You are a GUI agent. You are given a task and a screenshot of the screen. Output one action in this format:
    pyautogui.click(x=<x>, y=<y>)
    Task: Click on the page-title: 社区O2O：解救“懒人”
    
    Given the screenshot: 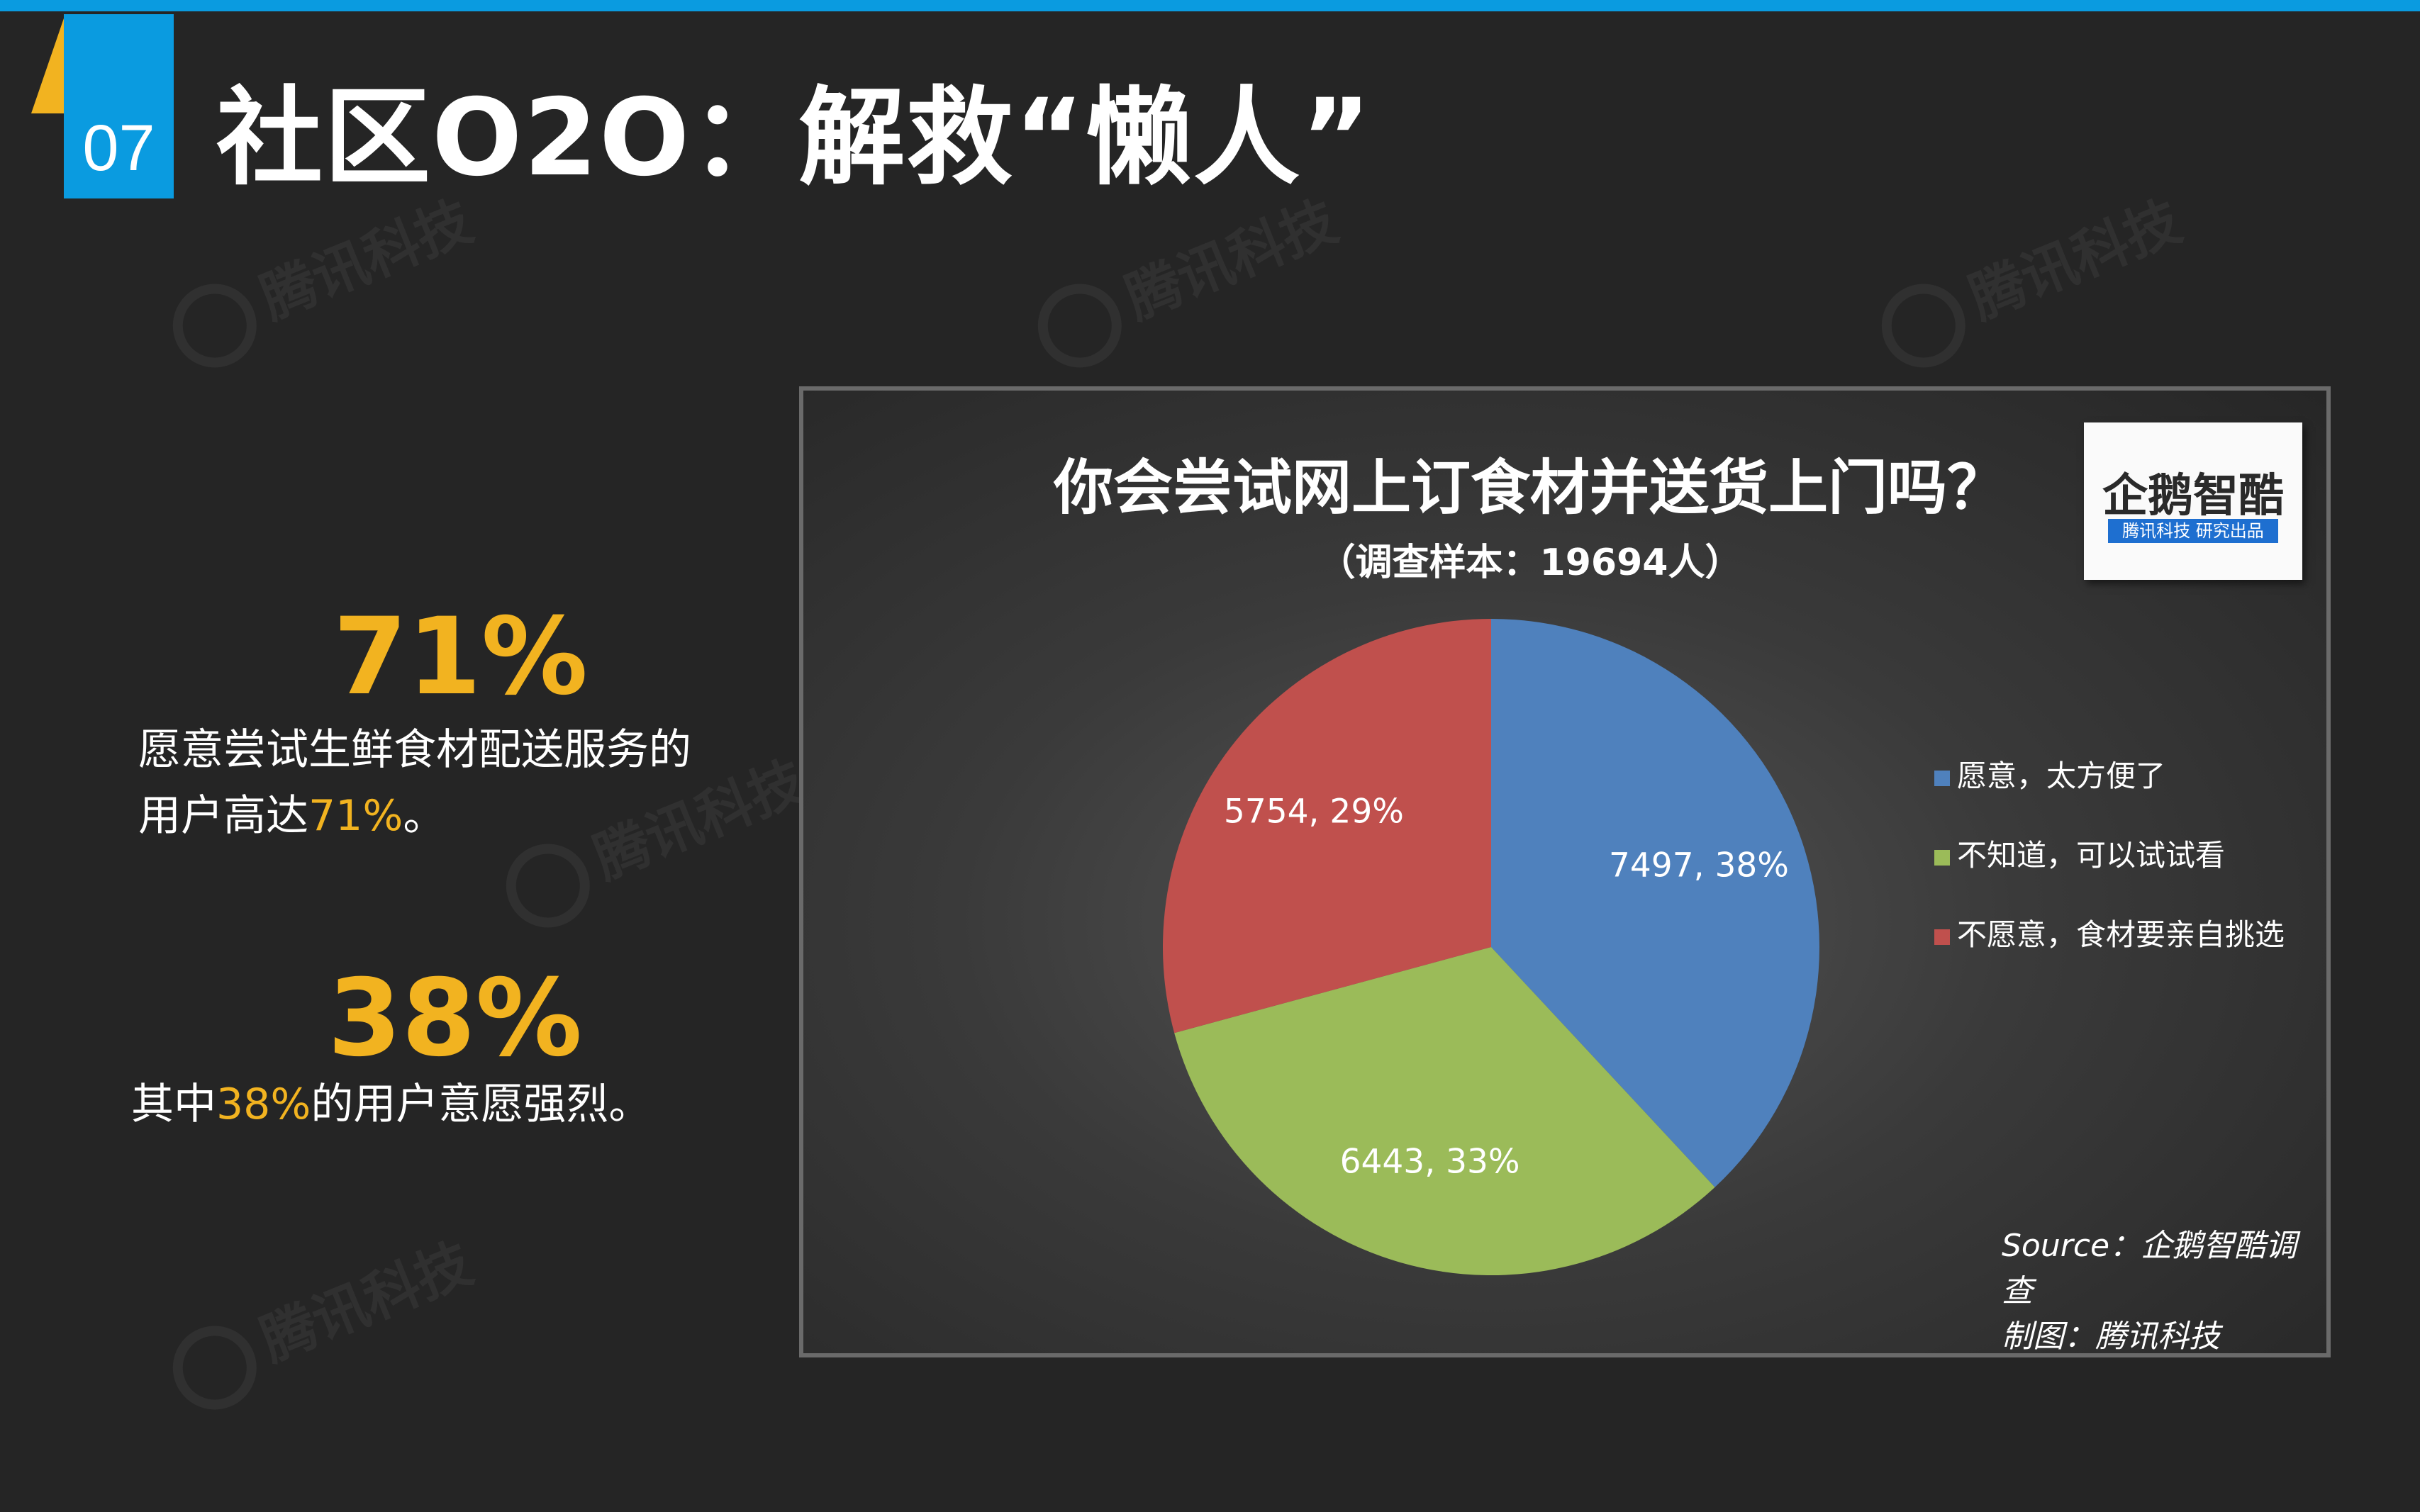 What is the action you would take?
    pyautogui.click(x=794, y=138)
    